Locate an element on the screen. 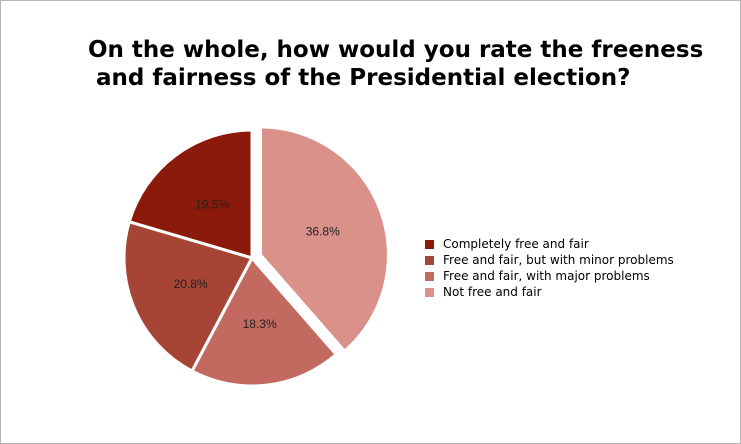 The width and height of the screenshot is (741, 444). slice-value-label: 20.8% is located at coordinates (191, 284).